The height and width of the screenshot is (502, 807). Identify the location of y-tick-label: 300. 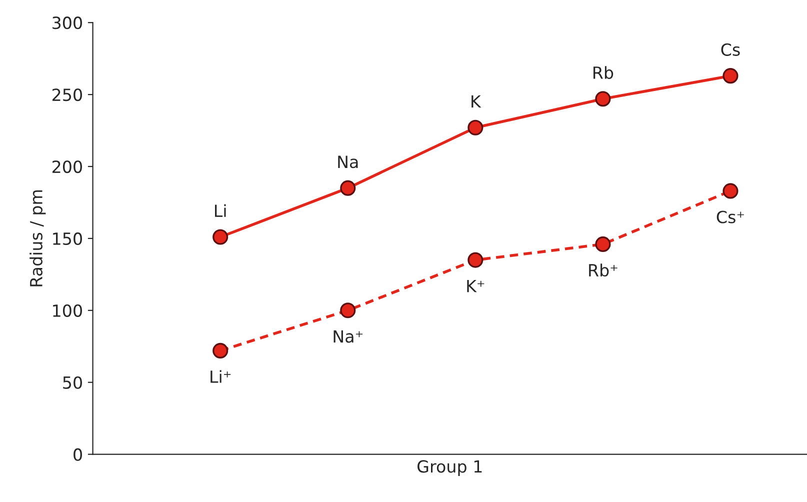
(67, 23).